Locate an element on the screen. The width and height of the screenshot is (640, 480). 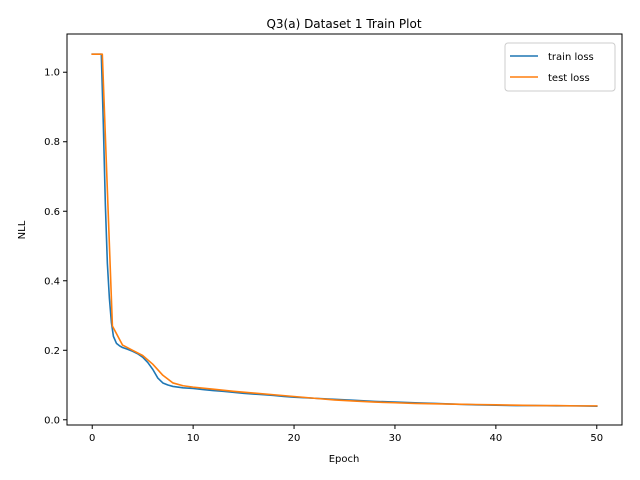
legend-box is located at coordinates (560, 67).